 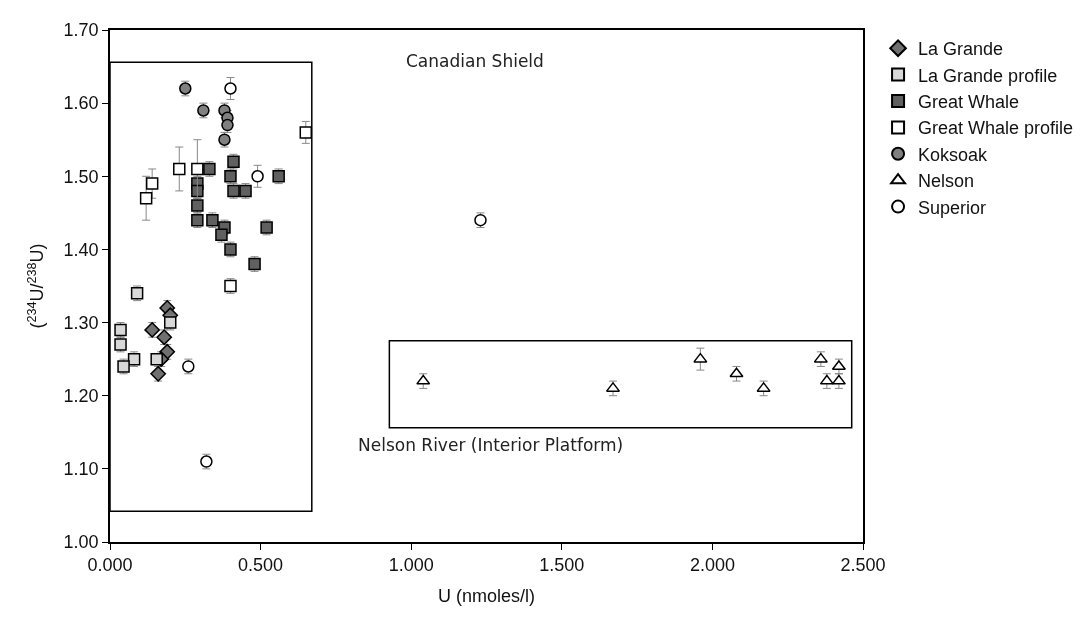 I want to click on y-tick-label: 1.20, so click(x=81, y=396).